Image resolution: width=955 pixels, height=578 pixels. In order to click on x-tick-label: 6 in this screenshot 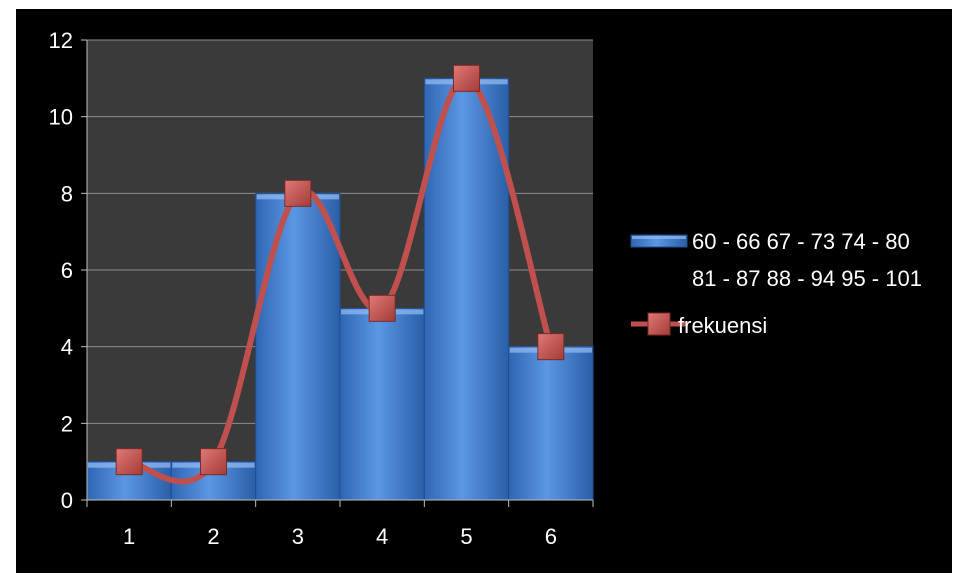, I will do `click(551, 536)`.